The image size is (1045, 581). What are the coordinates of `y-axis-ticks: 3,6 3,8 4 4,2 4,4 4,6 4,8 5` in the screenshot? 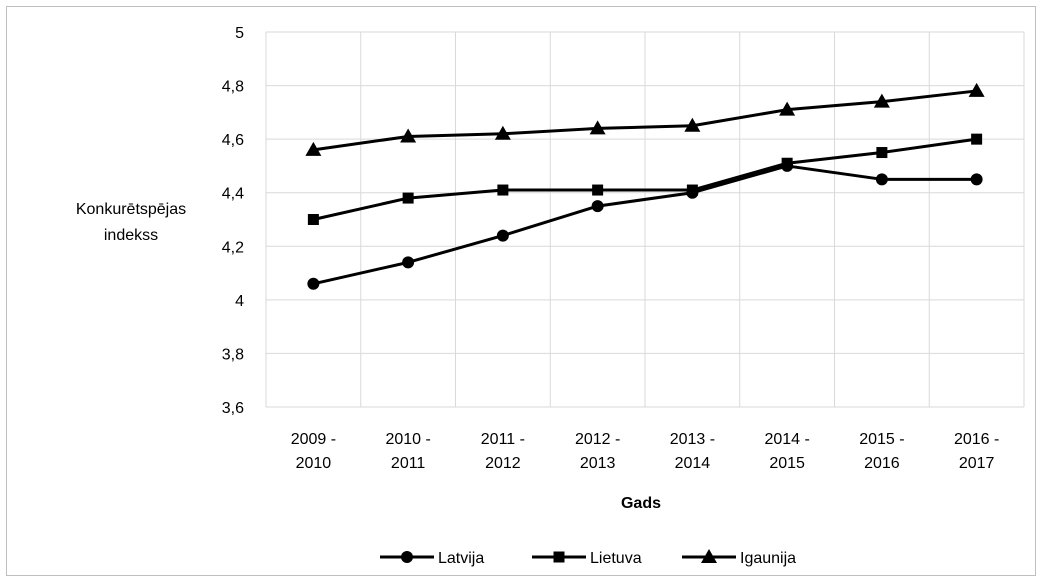 It's located at (233, 221).